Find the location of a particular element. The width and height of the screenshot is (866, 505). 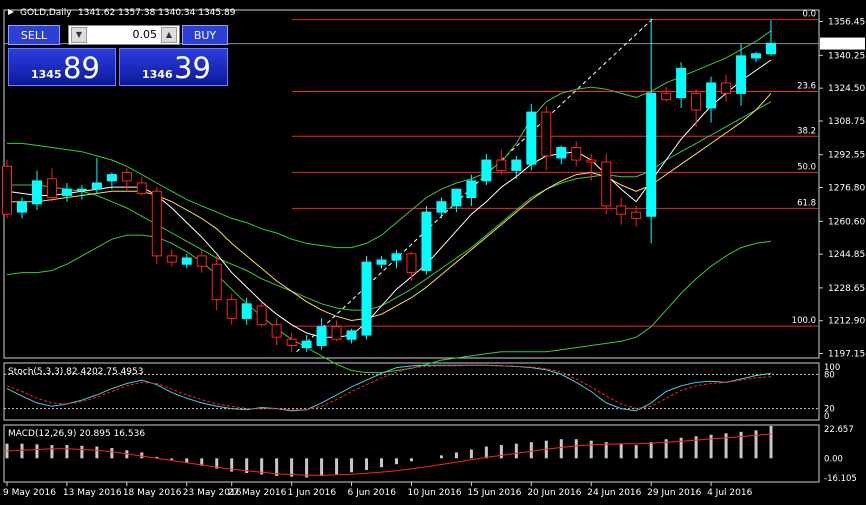

stoch-main-line is located at coordinates (389, 388).